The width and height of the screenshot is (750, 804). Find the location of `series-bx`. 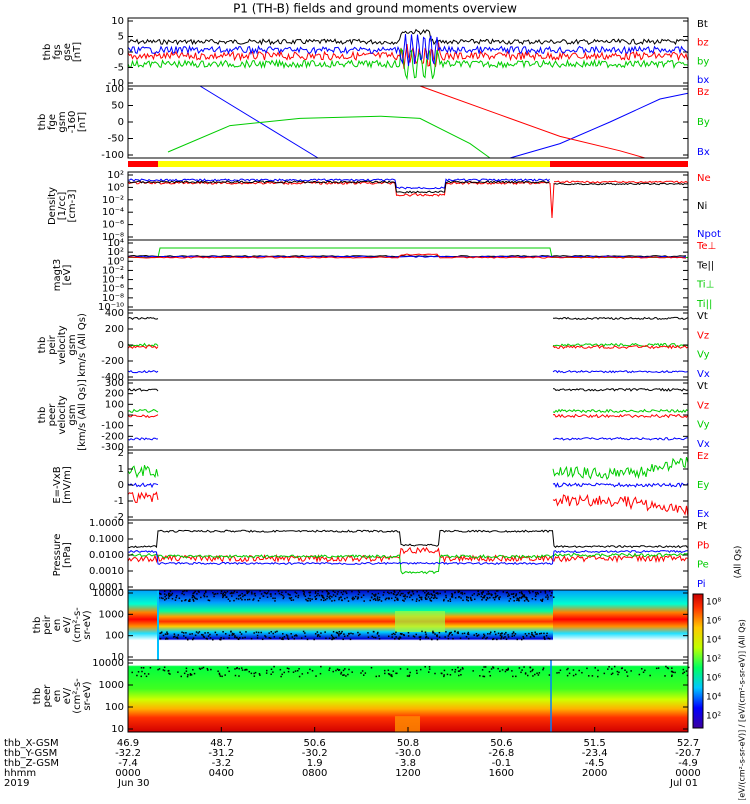

series-bx is located at coordinates (407, 49).